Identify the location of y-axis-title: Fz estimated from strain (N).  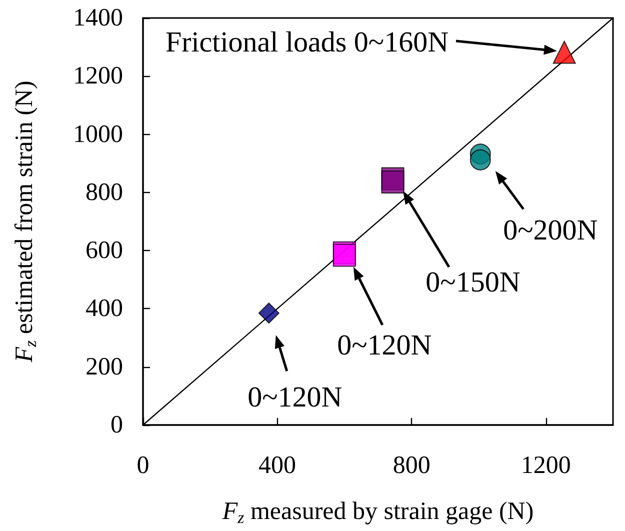
(25, 222).